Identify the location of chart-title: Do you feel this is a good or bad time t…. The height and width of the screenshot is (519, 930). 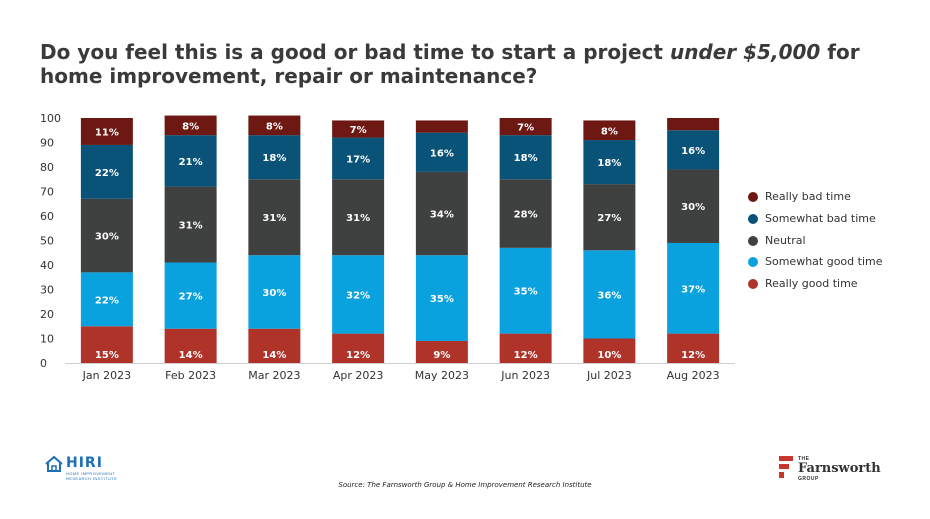
(470, 64).